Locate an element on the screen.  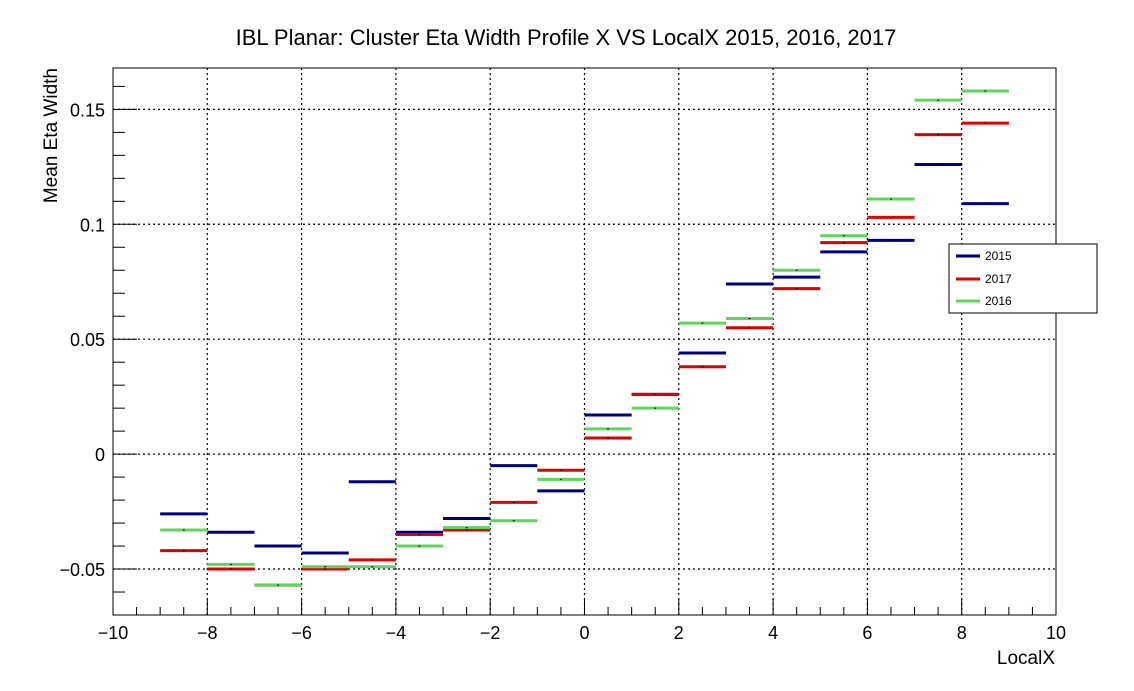
x-tick-label: −2 is located at coordinates (490, 633).